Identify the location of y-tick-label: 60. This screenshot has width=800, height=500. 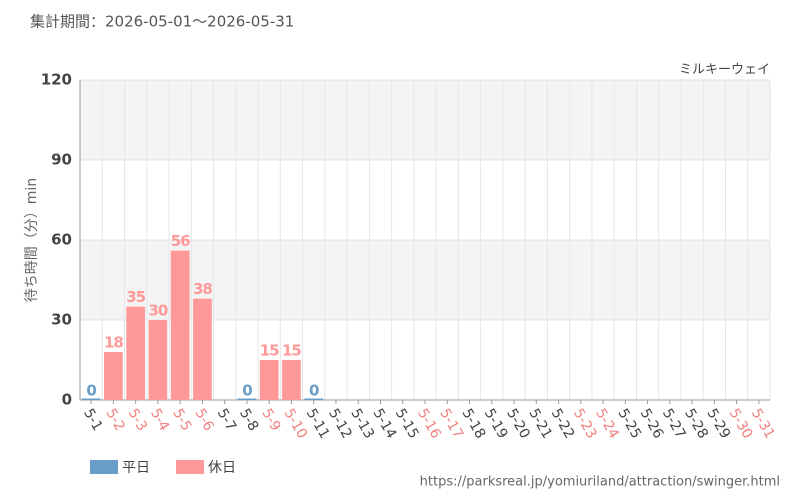
(61, 240).